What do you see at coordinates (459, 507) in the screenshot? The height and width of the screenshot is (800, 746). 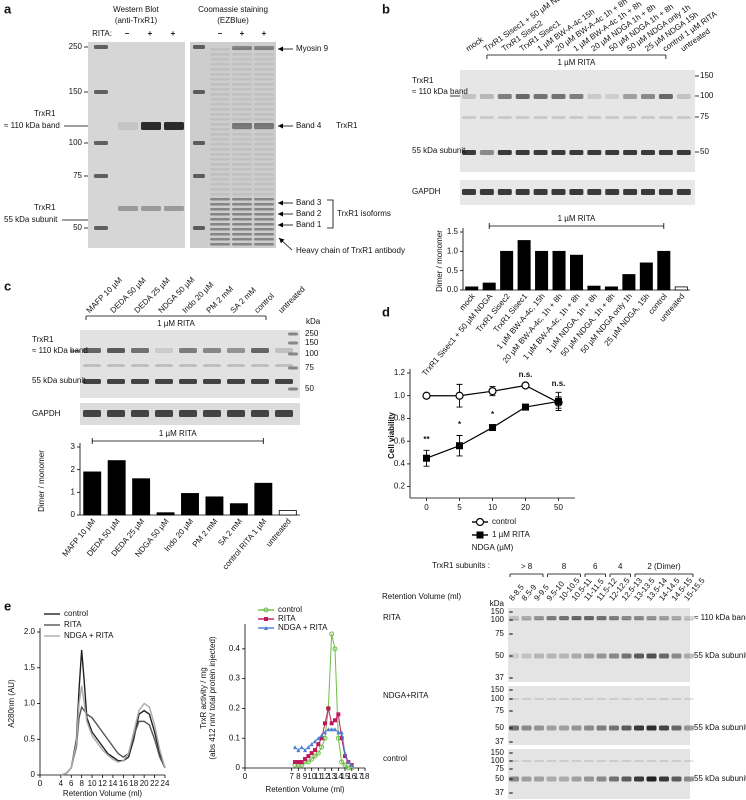 I see `x-tick-label: 5` at bounding box center [459, 507].